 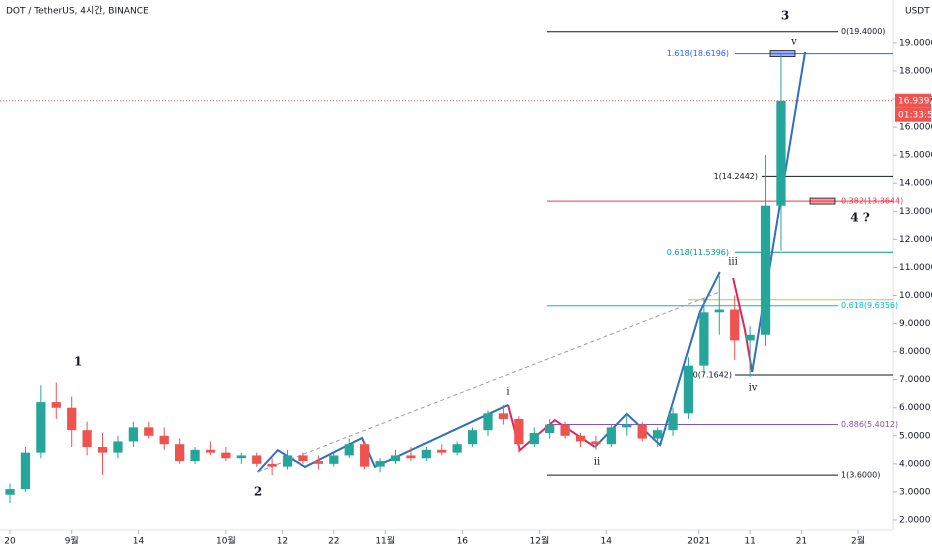 What do you see at coordinates (785, 16) in the screenshot?
I see `wave-label: 3` at bounding box center [785, 16].